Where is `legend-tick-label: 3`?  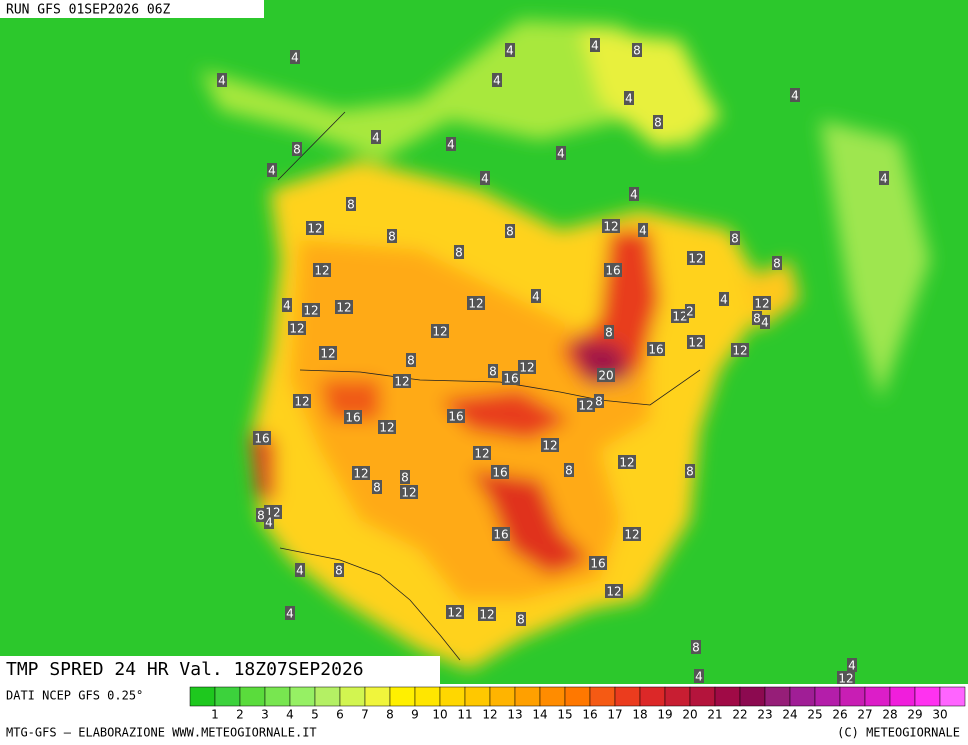 legend-tick-label: 3 is located at coordinates (265, 715).